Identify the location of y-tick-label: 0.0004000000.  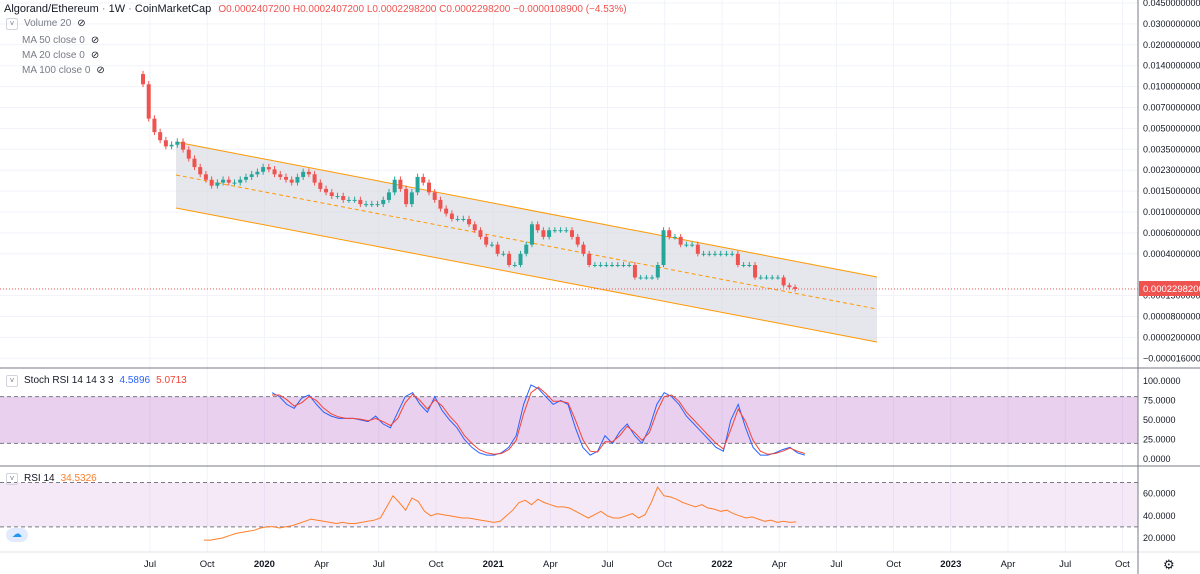
(1171, 254).